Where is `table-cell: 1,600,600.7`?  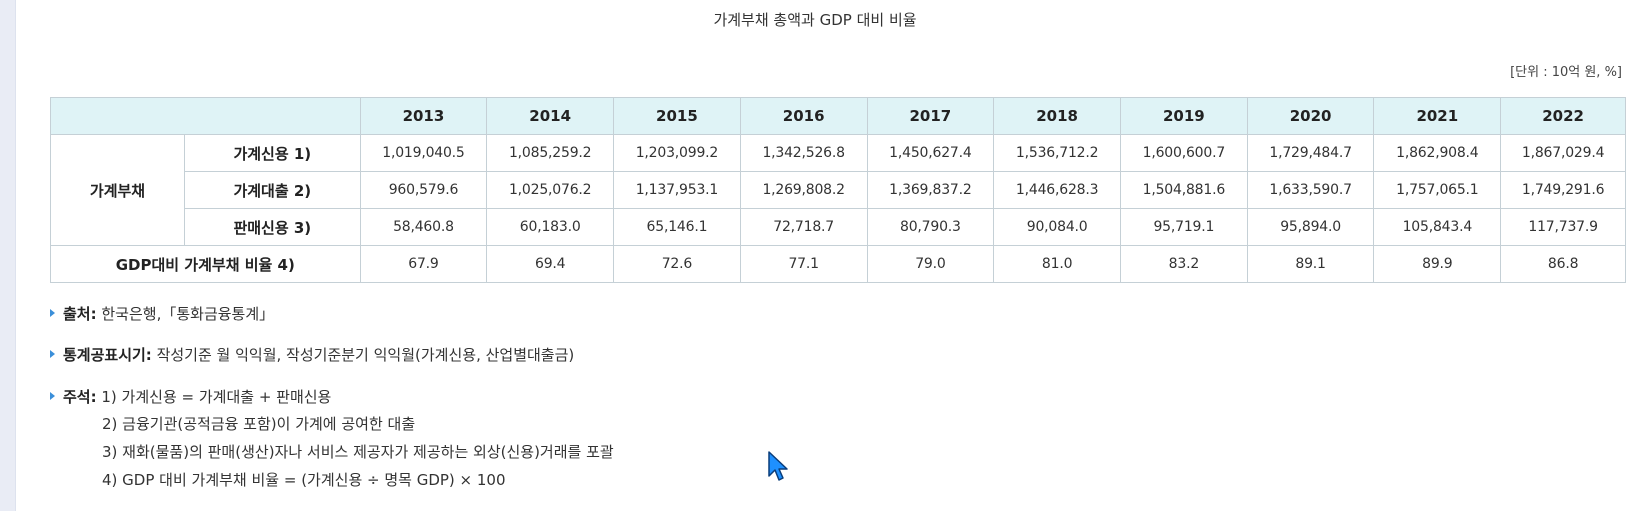 table-cell: 1,600,600.7 is located at coordinates (1183, 153).